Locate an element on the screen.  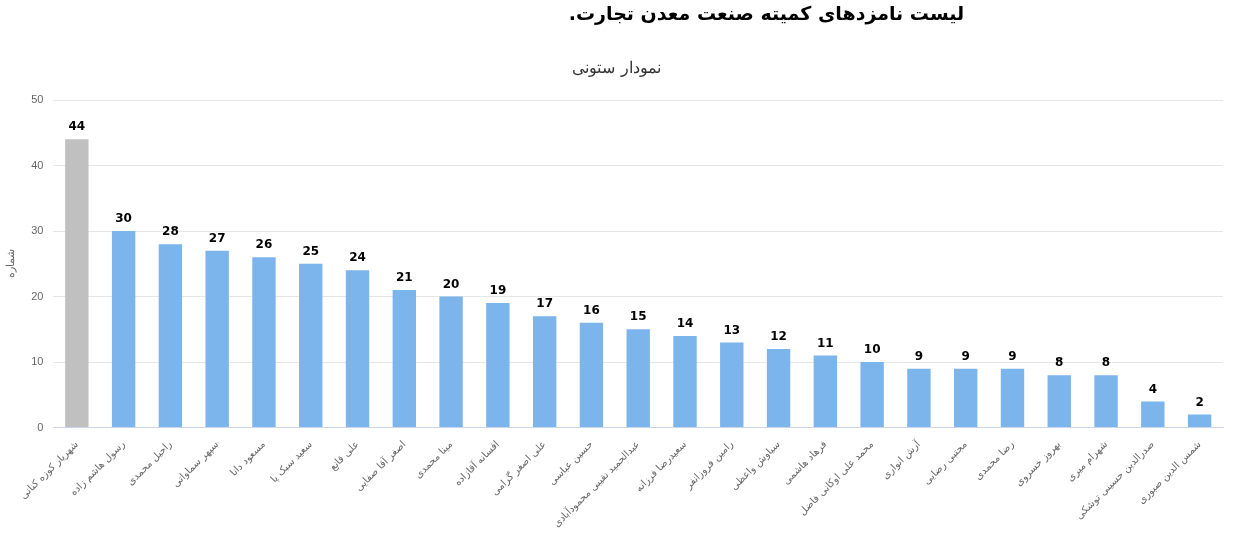
data-label: 25 is located at coordinates (311, 250).